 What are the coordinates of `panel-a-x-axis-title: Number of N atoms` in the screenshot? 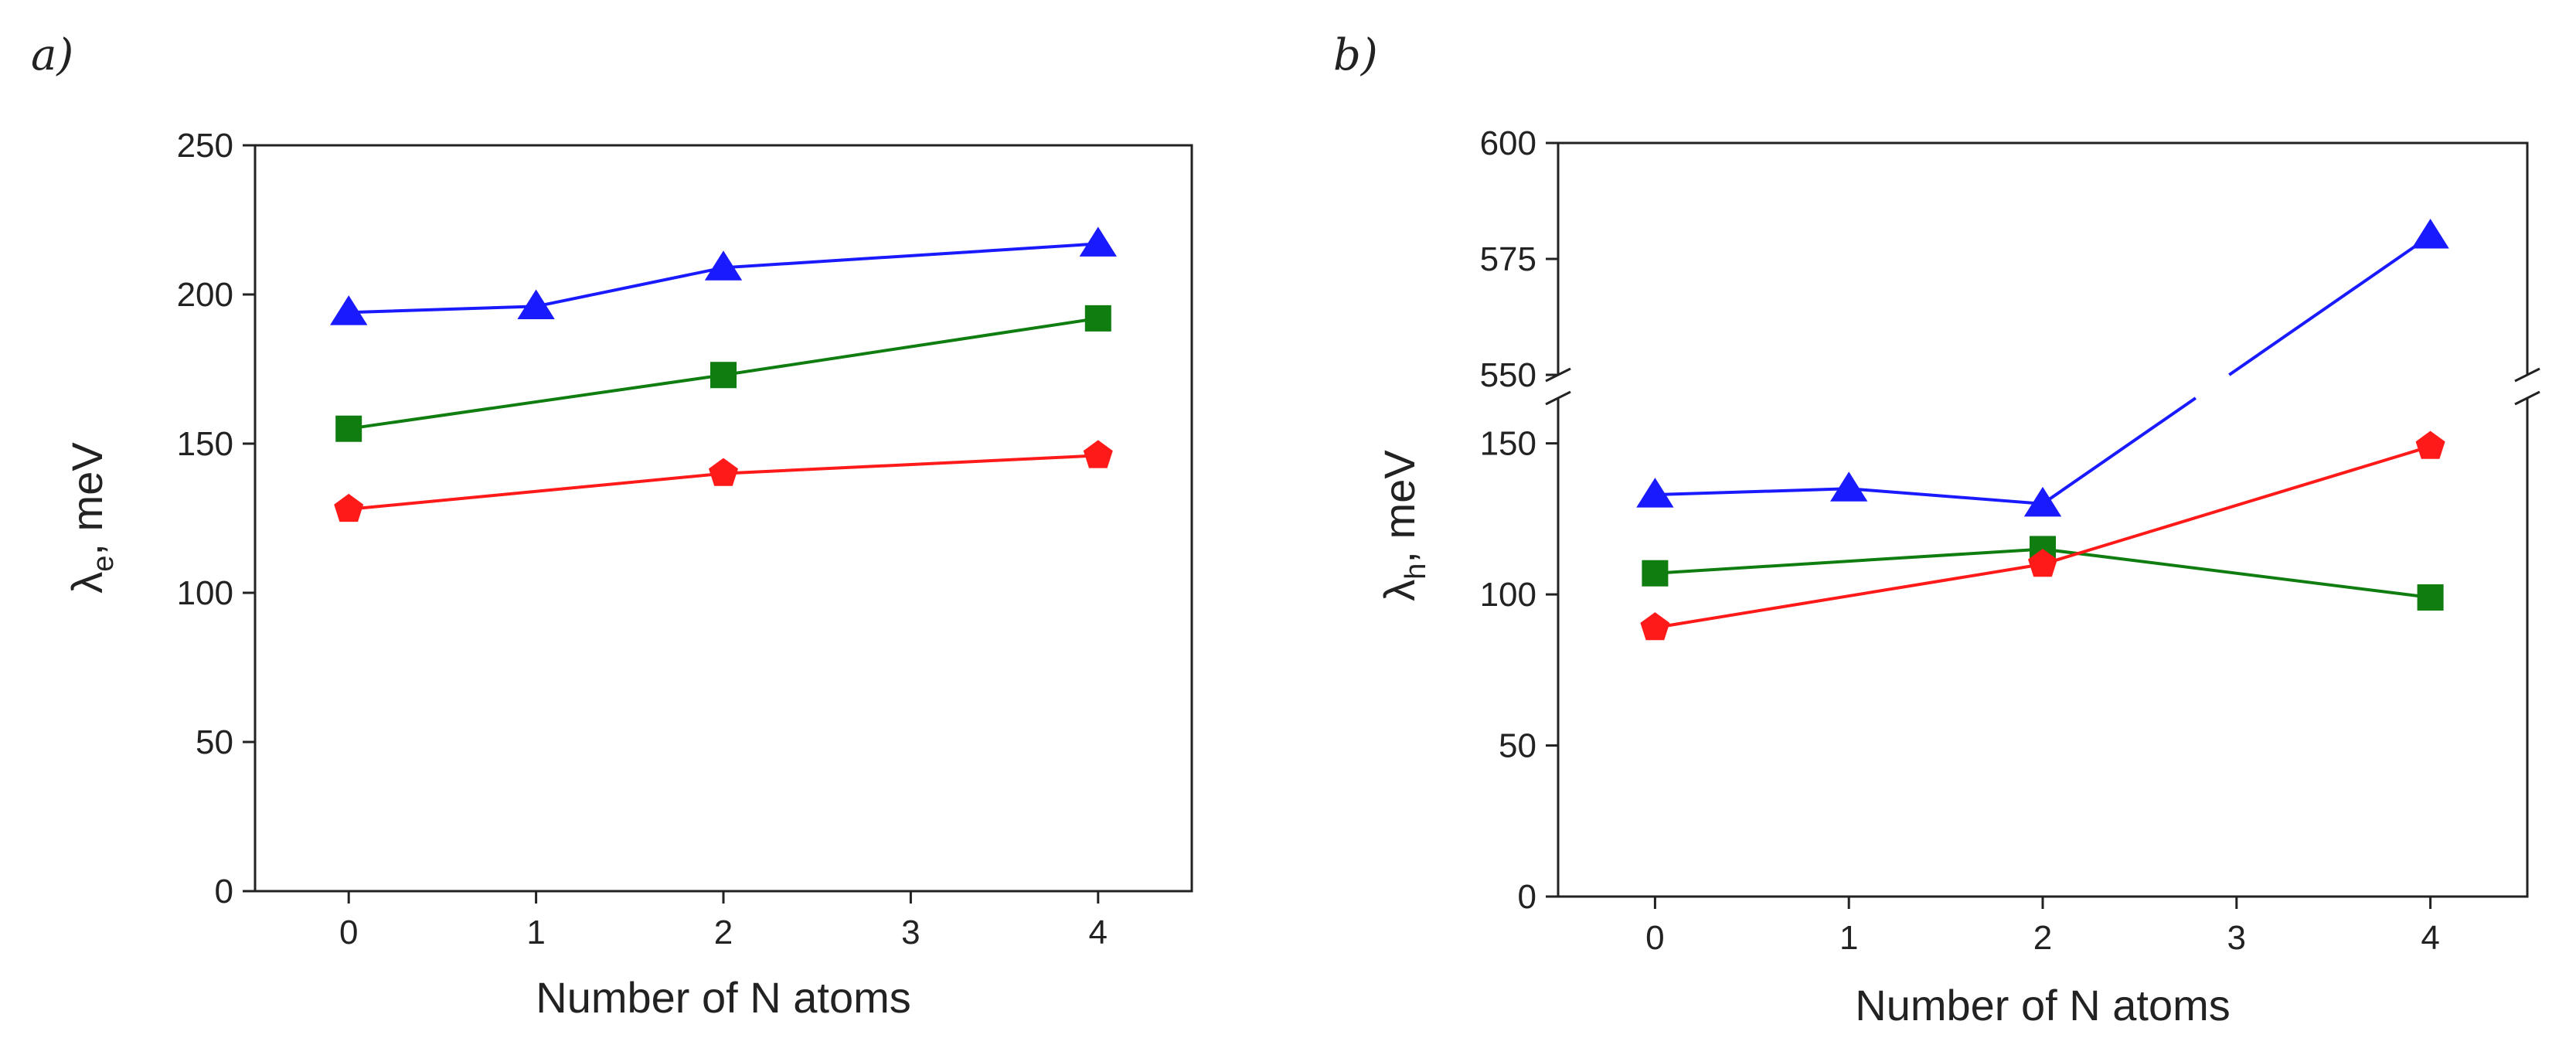 It's located at (723, 997).